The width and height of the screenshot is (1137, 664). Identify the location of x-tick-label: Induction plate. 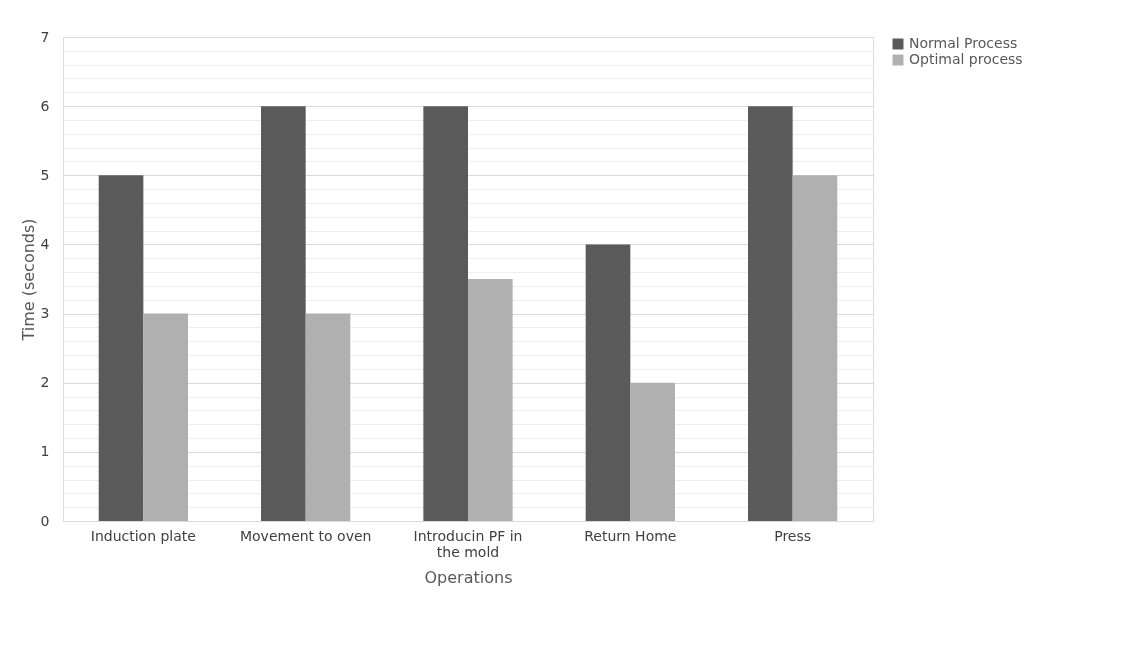
(143, 535).